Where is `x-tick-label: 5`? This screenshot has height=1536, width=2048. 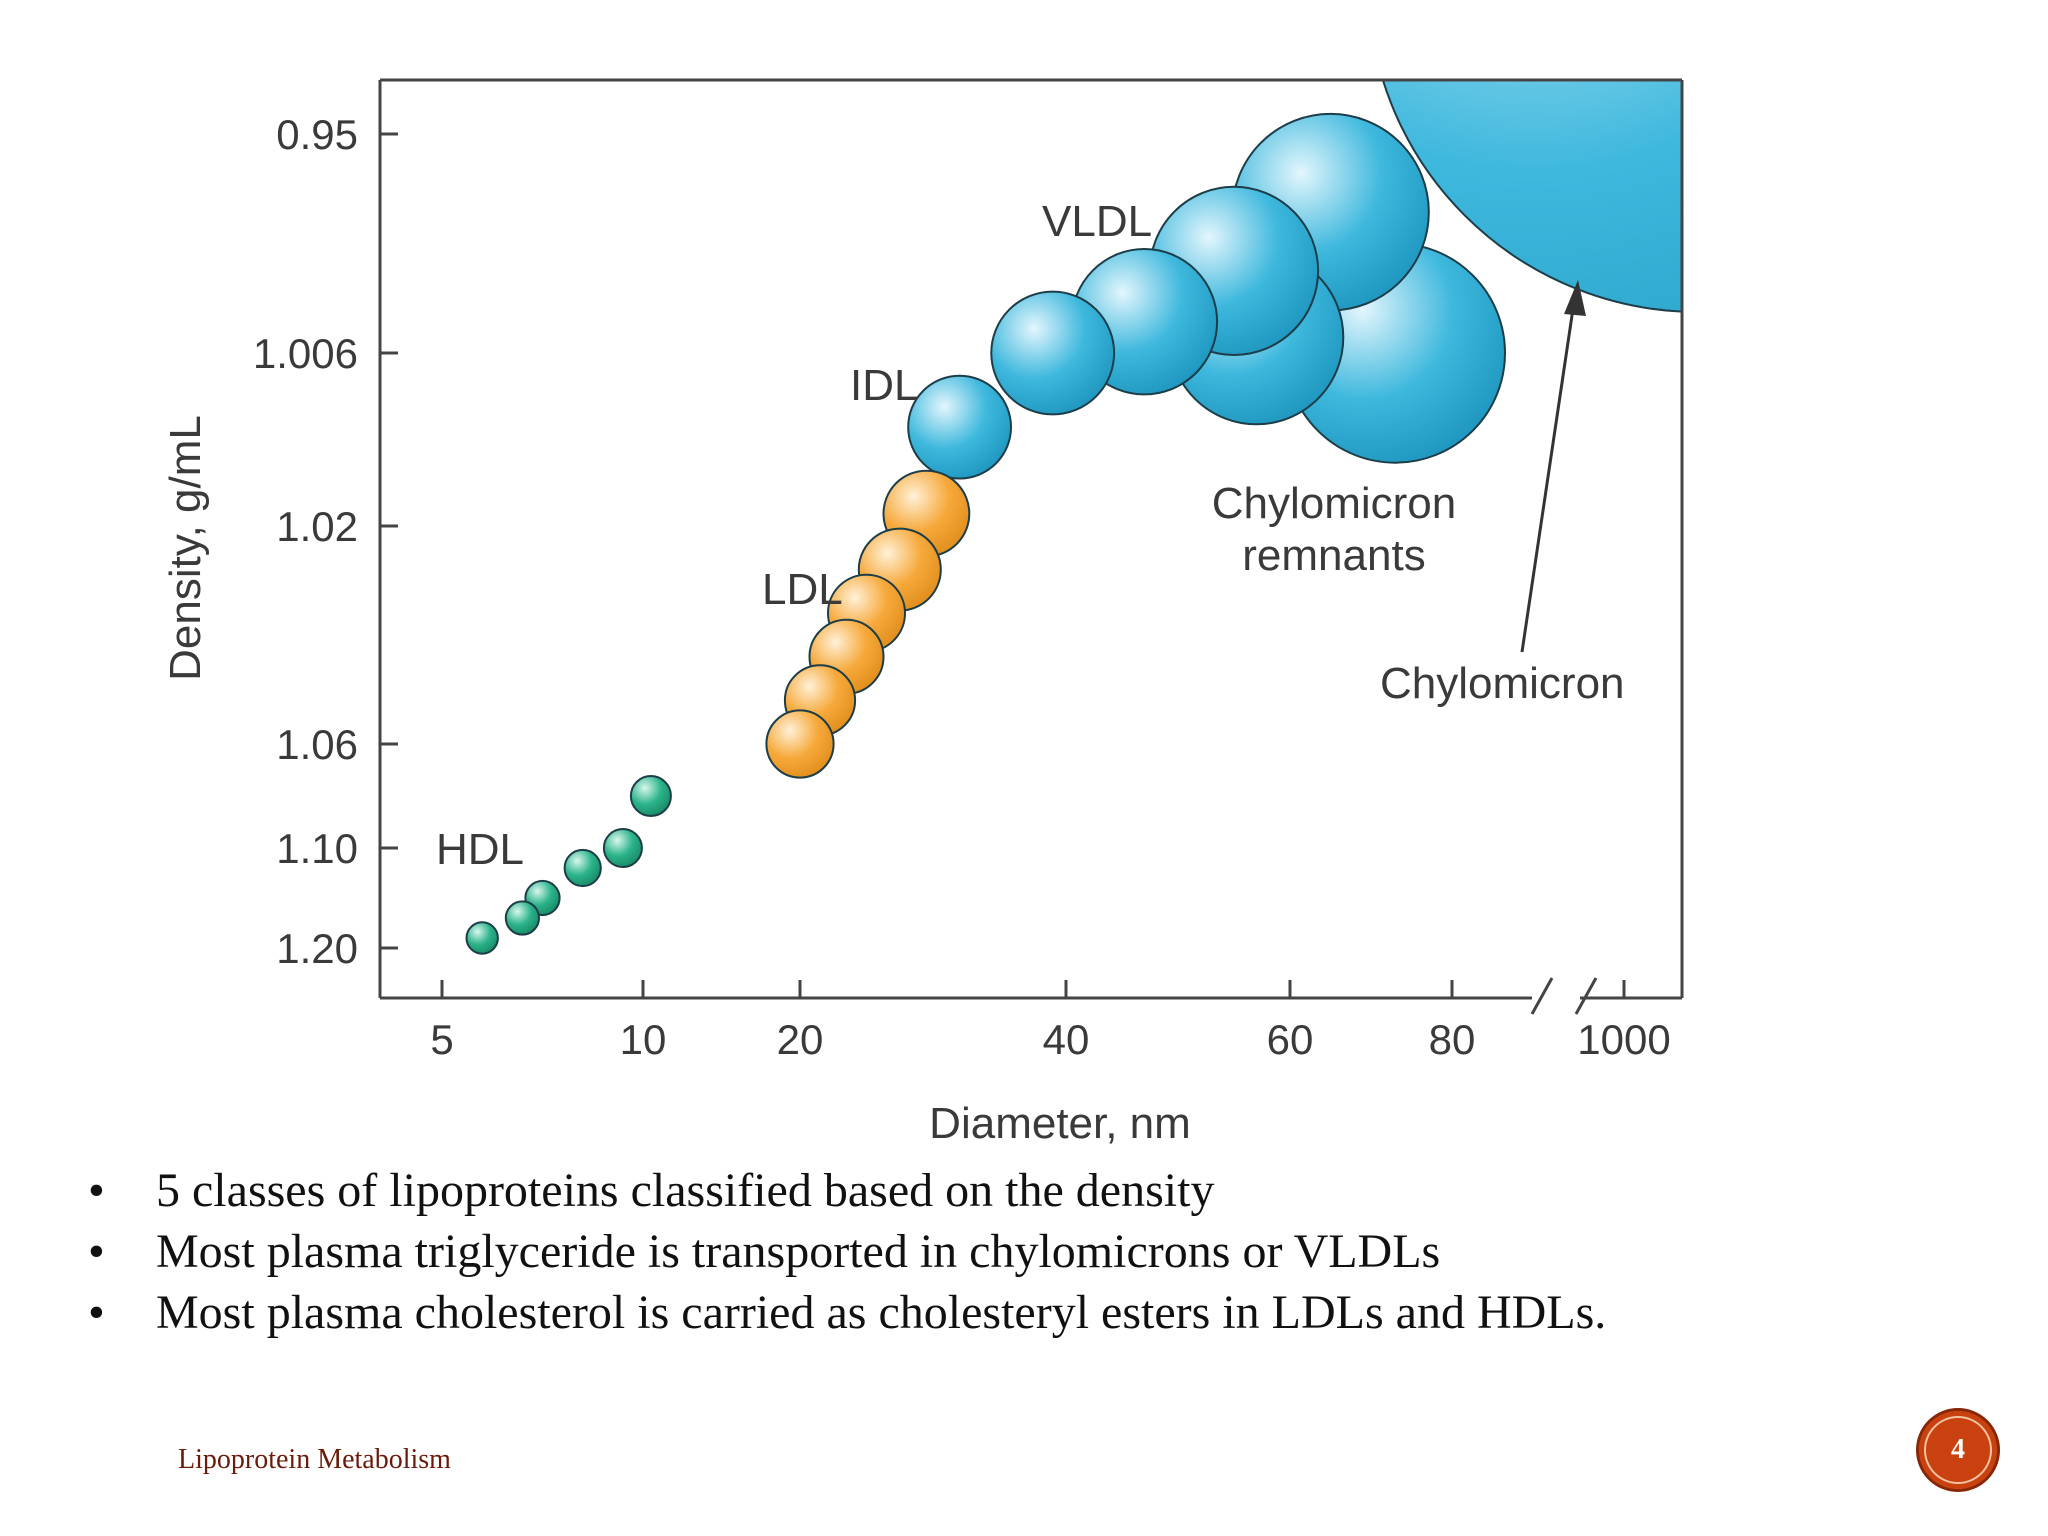
x-tick-label: 5 is located at coordinates (441, 1039).